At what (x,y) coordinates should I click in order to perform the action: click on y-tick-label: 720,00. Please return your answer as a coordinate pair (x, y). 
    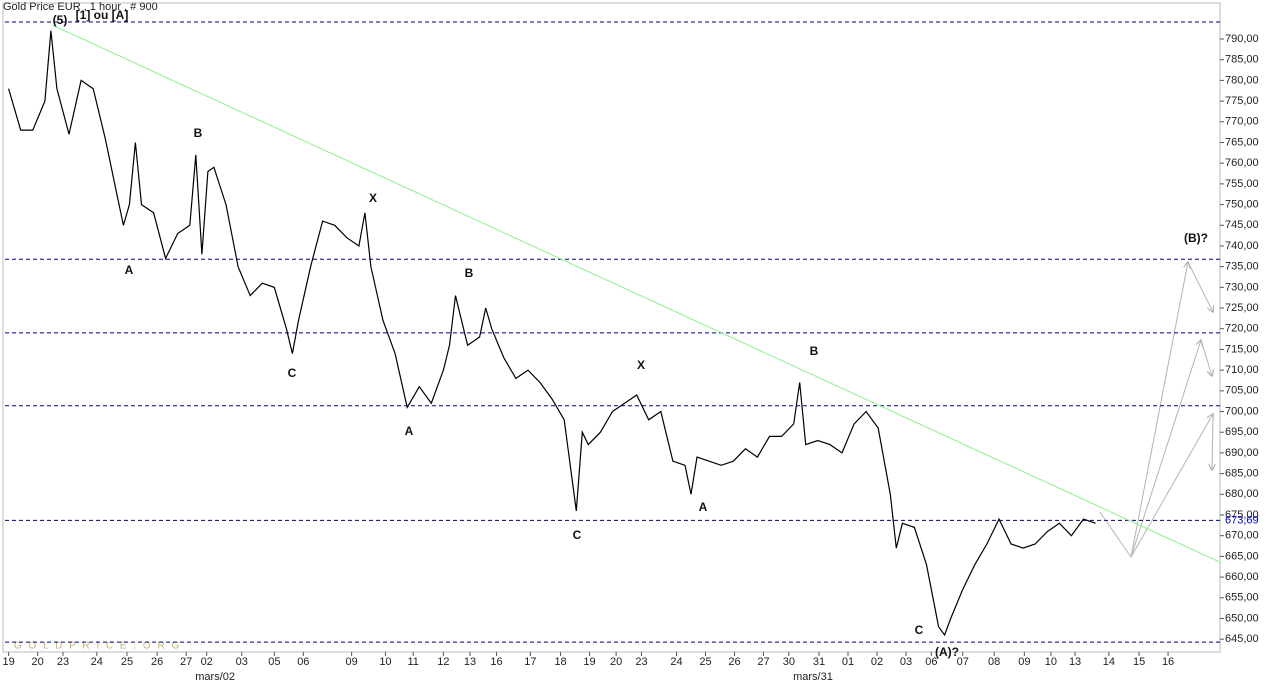
    Looking at the image, I should click on (1242, 329).